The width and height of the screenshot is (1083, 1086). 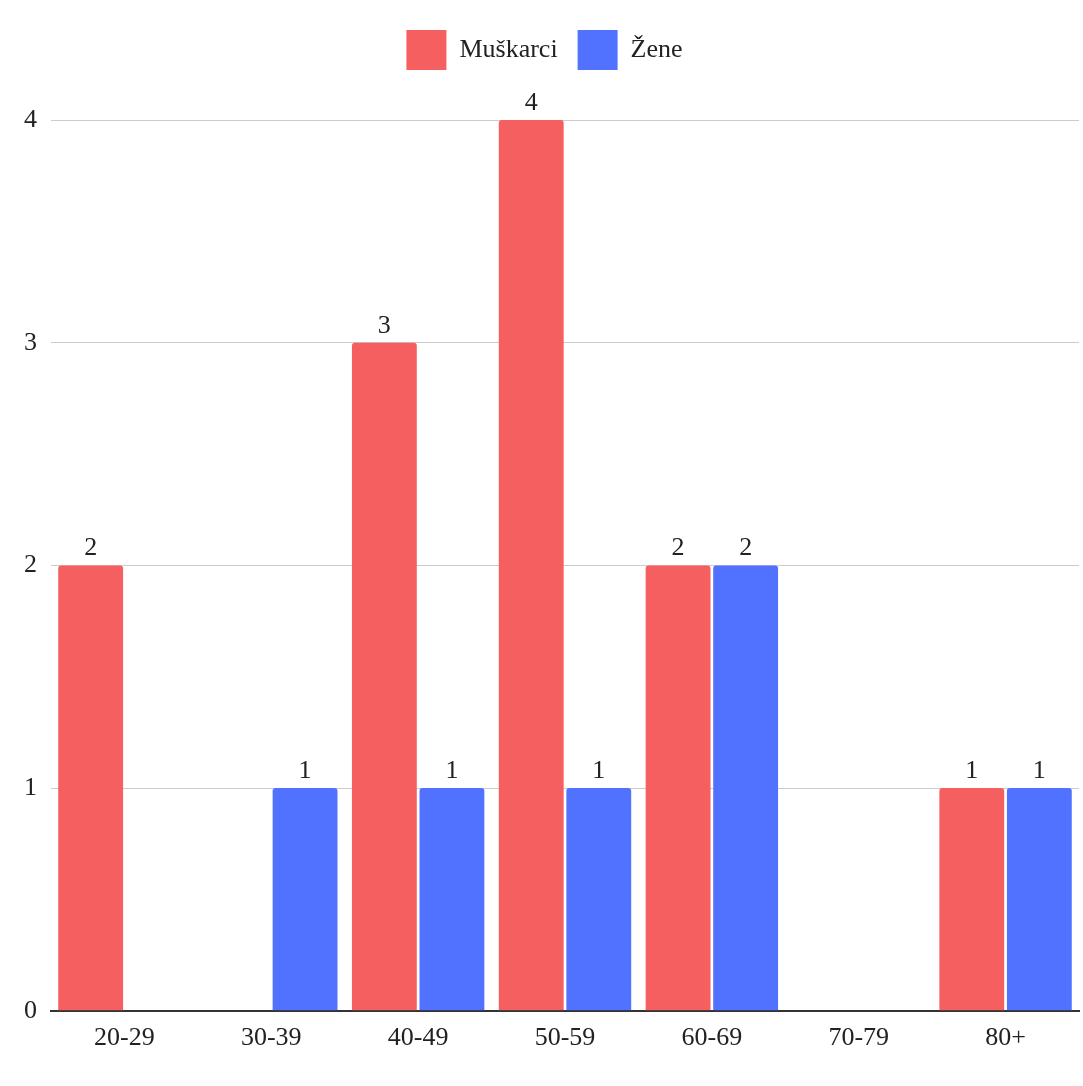 What do you see at coordinates (531, 101) in the screenshot?
I see `data-label: 4` at bounding box center [531, 101].